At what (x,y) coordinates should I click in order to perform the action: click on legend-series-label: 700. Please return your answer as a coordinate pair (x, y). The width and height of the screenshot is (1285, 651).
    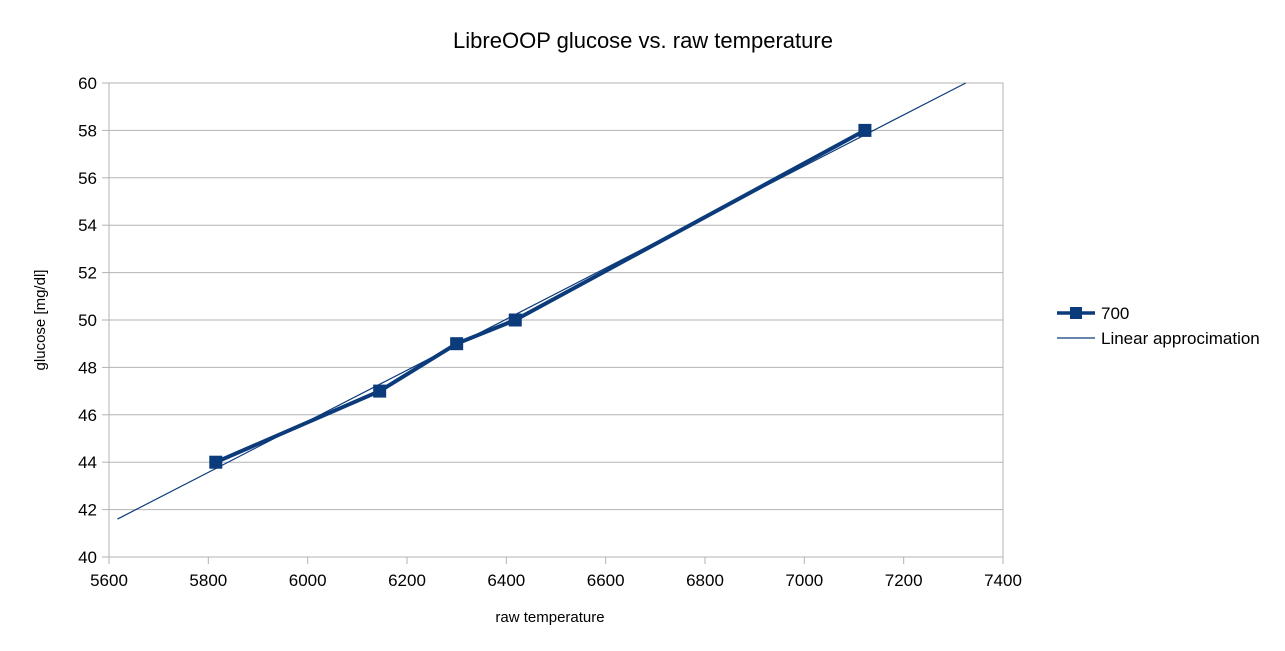
    Looking at the image, I should click on (1115, 313).